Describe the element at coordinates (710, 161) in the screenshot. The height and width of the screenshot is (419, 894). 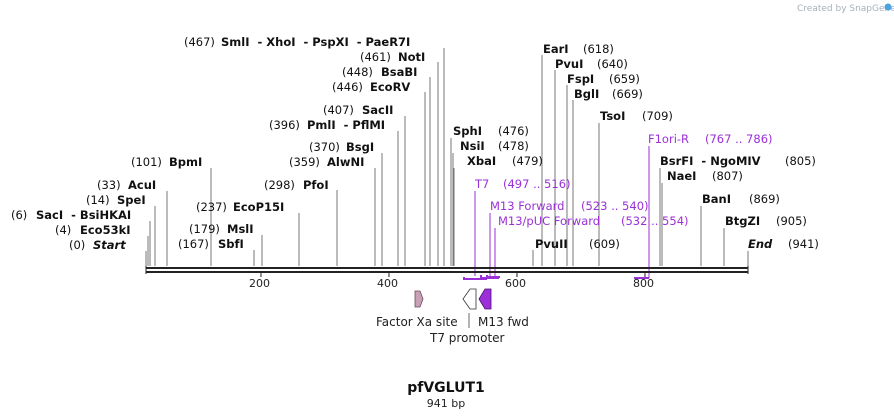
I see `site-name-bsrfi-ngomiv: BsrFI - NgoMIV` at that location.